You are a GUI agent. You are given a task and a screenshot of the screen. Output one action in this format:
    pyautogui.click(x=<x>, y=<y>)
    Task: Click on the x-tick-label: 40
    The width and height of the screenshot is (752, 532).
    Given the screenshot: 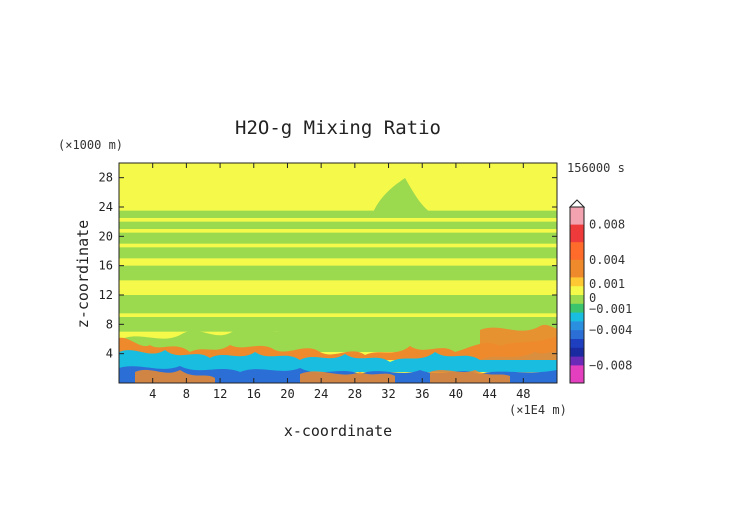 What is the action you would take?
    pyautogui.click(x=456, y=394)
    